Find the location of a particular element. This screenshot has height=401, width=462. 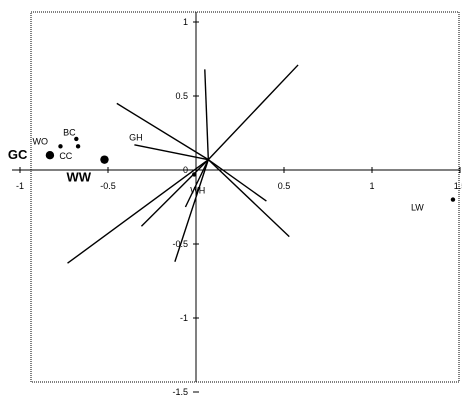

points is located at coordinates (250, 169).